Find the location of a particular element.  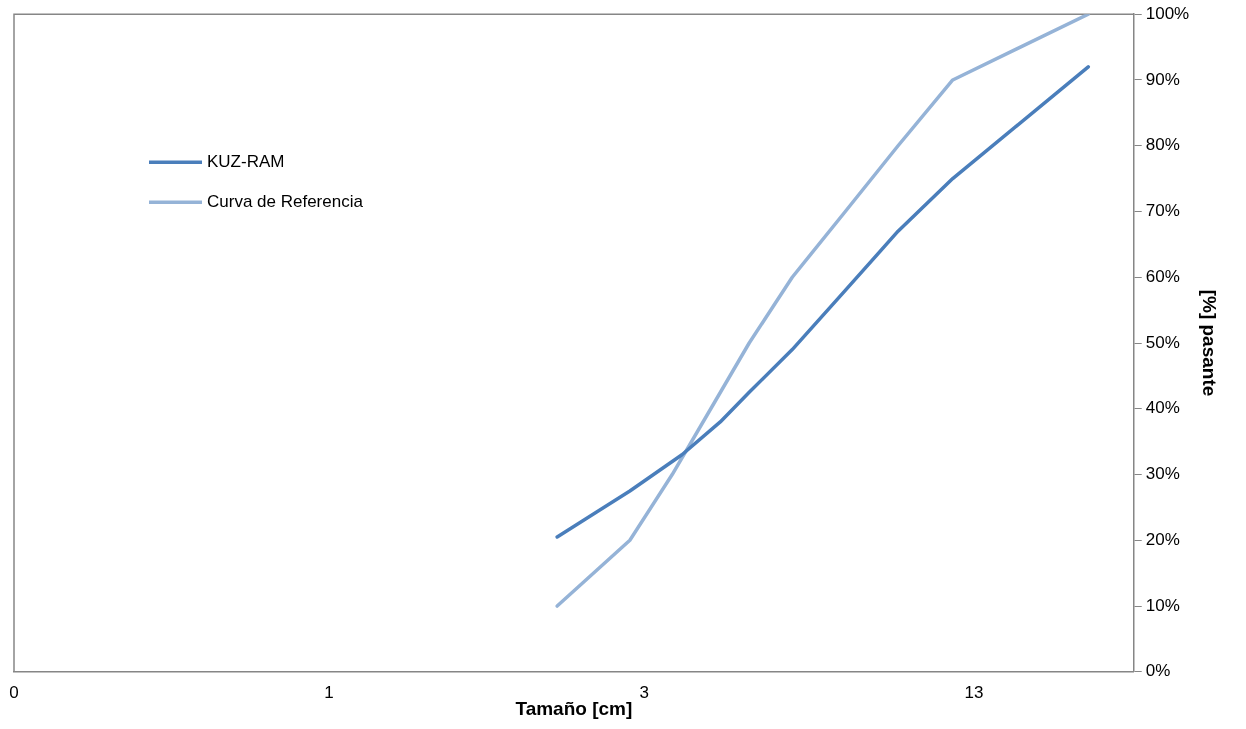

legend-label: KUZ-RAM is located at coordinates (246, 161).